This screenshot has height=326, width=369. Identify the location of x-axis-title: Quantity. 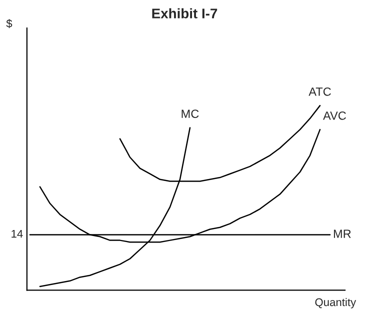
(335, 303).